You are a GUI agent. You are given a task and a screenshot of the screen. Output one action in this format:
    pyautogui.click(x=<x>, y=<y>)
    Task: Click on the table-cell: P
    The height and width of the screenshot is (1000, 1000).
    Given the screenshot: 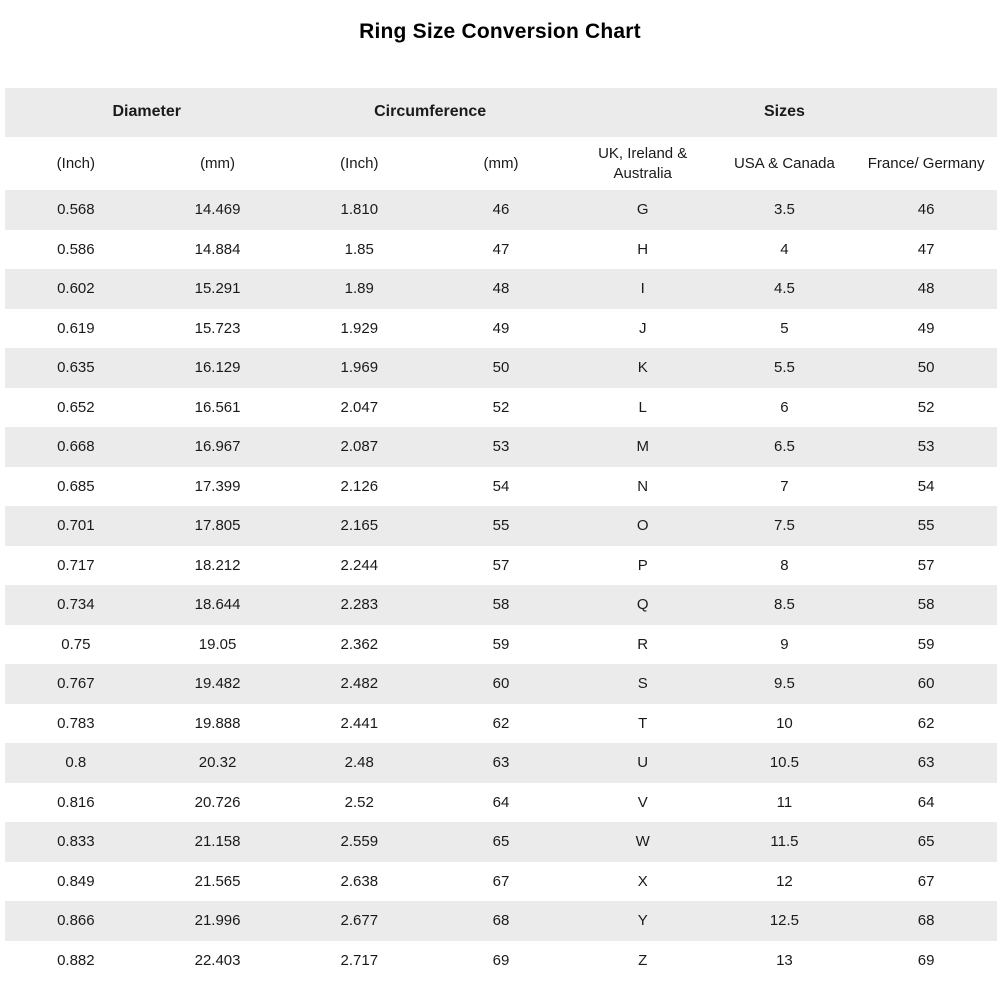 What is the action you would take?
    pyautogui.click(x=642, y=565)
    